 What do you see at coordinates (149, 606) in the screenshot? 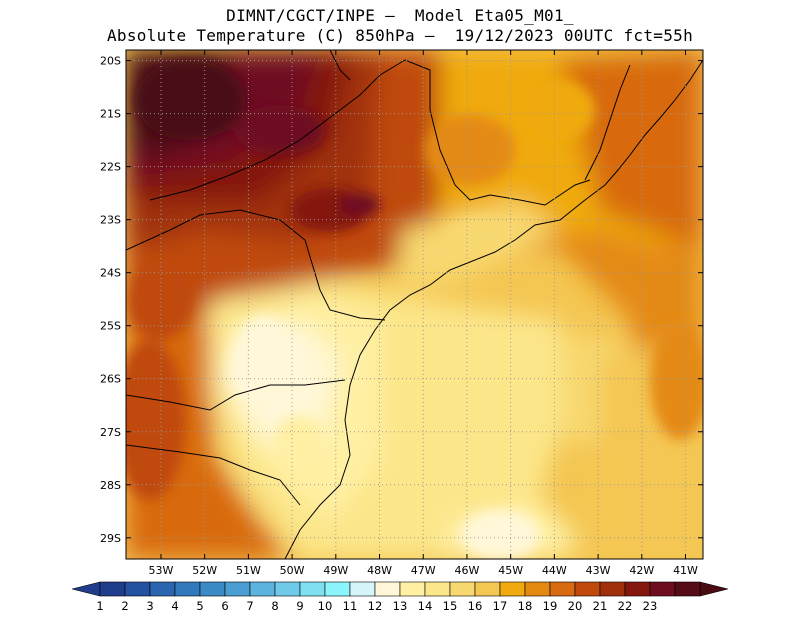
I see `colorbar-label: 3` at bounding box center [149, 606].